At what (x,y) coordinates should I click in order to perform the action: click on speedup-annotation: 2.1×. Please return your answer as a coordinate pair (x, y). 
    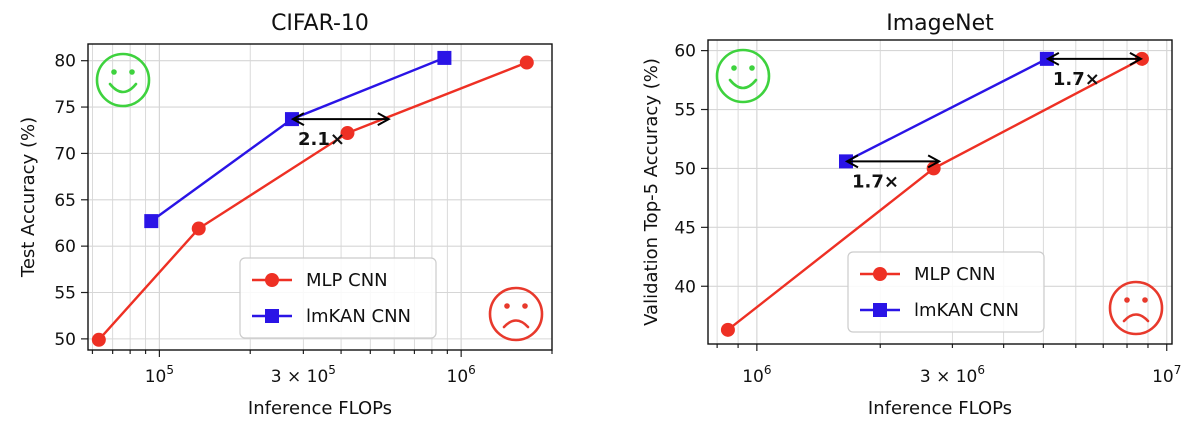
    Looking at the image, I should click on (340, 131).